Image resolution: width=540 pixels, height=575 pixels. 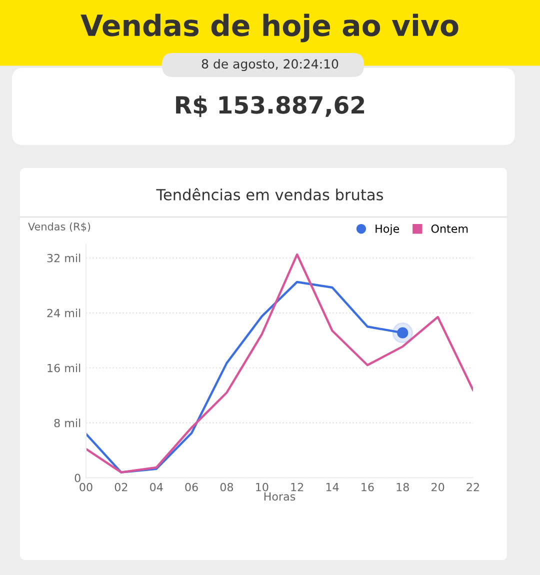 What do you see at coordinates (472, 487) in the screenshot?
I see `x-tick-label: 22` at bounding box center [472, 487].